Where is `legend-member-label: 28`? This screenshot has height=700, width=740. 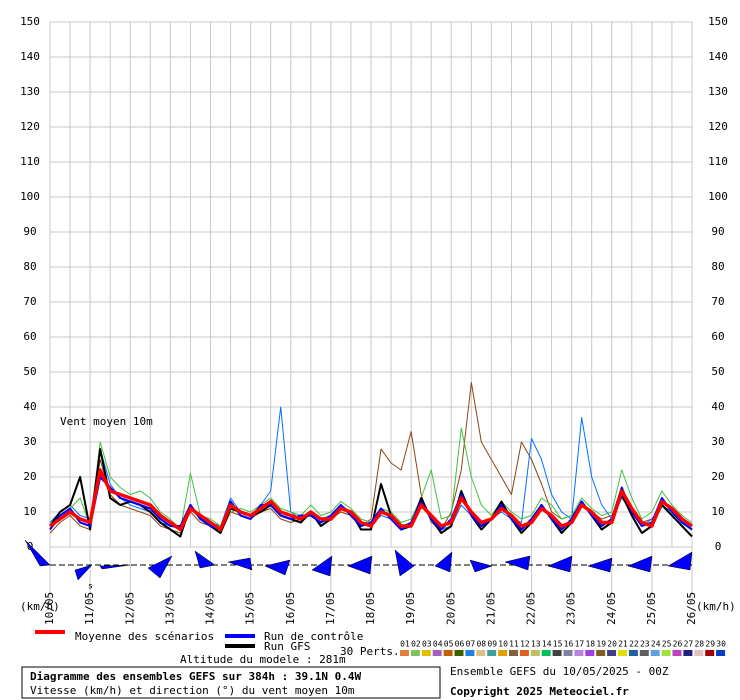 legend-member-label: 28 is located at coordinates (699, 644).